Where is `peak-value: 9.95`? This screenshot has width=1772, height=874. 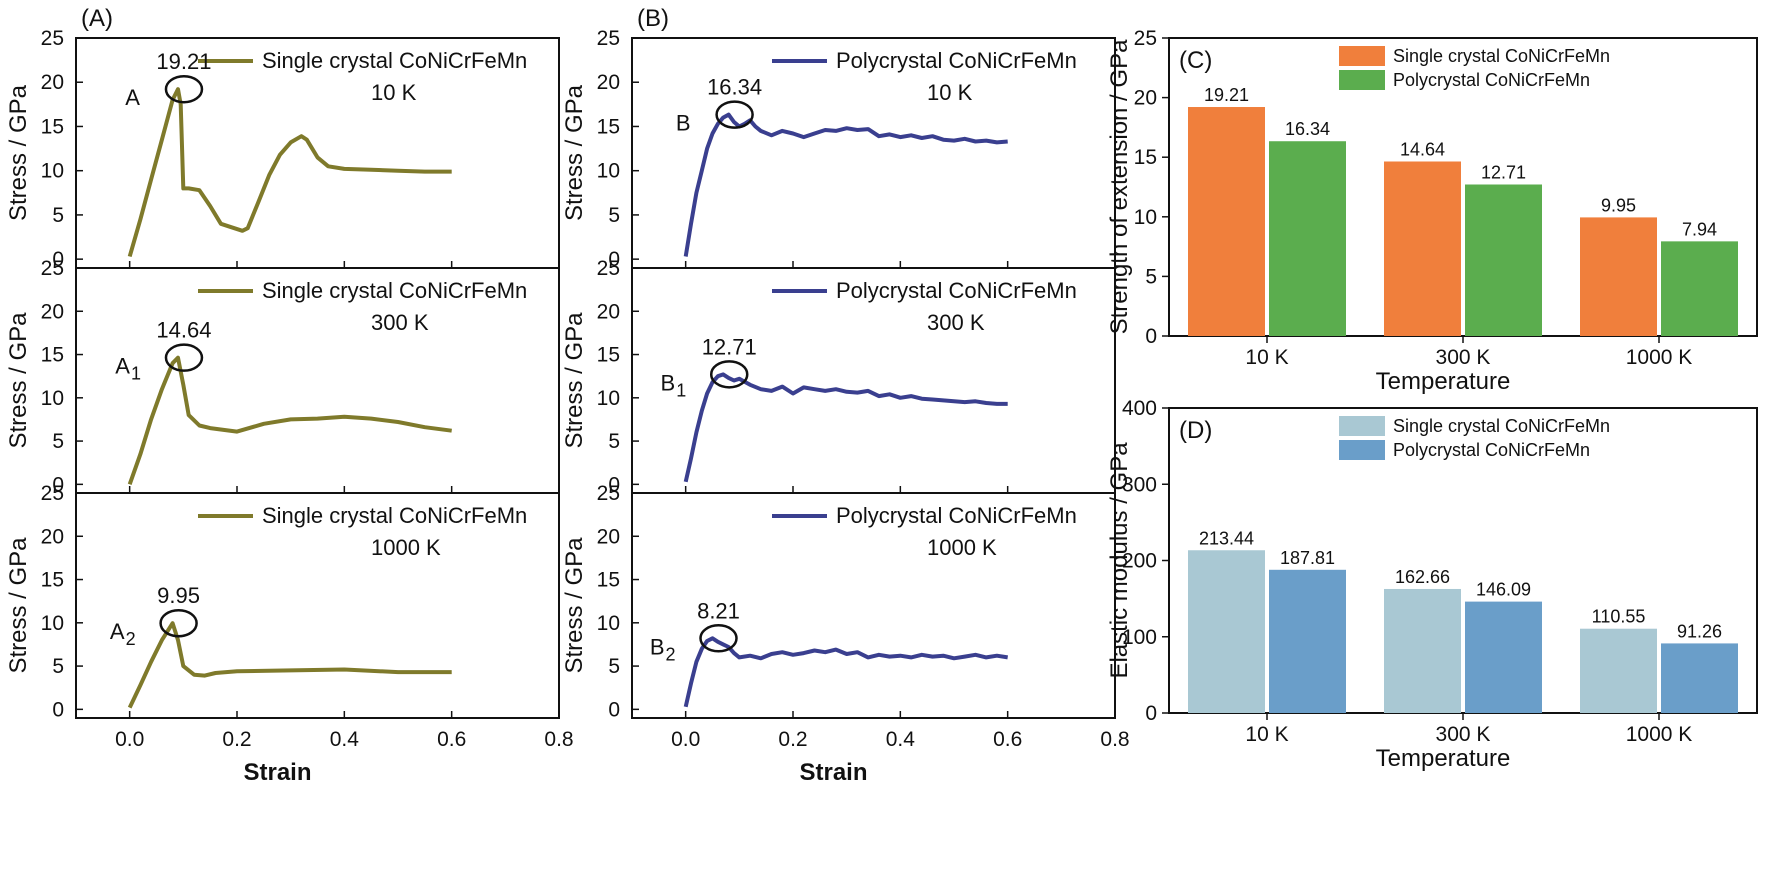
peak-value: 9.95 is located at coordinates (178, 595).